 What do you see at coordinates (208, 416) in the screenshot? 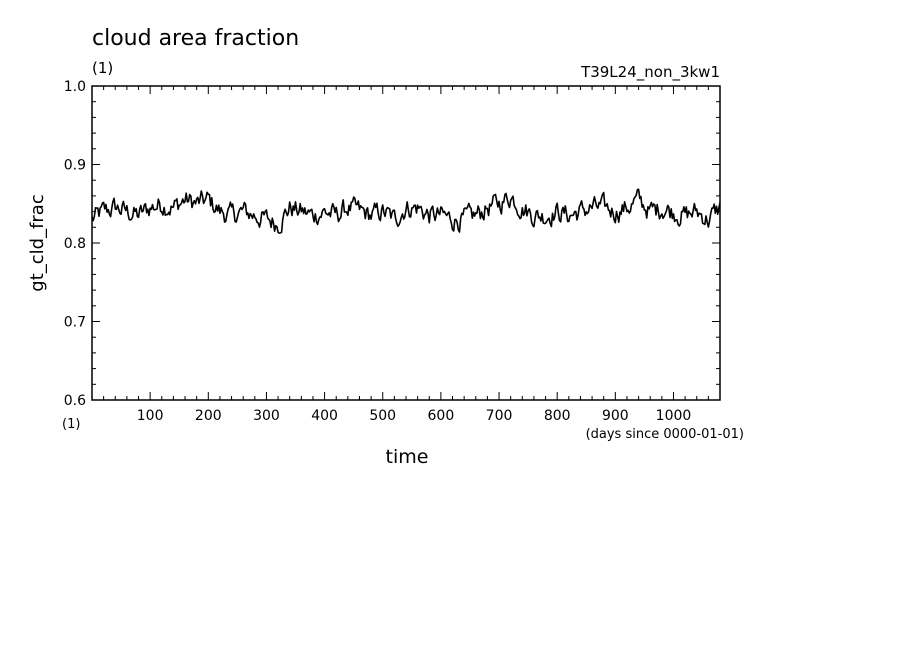
I see `x-tick-label: 200` at bounding box center [208, 416].